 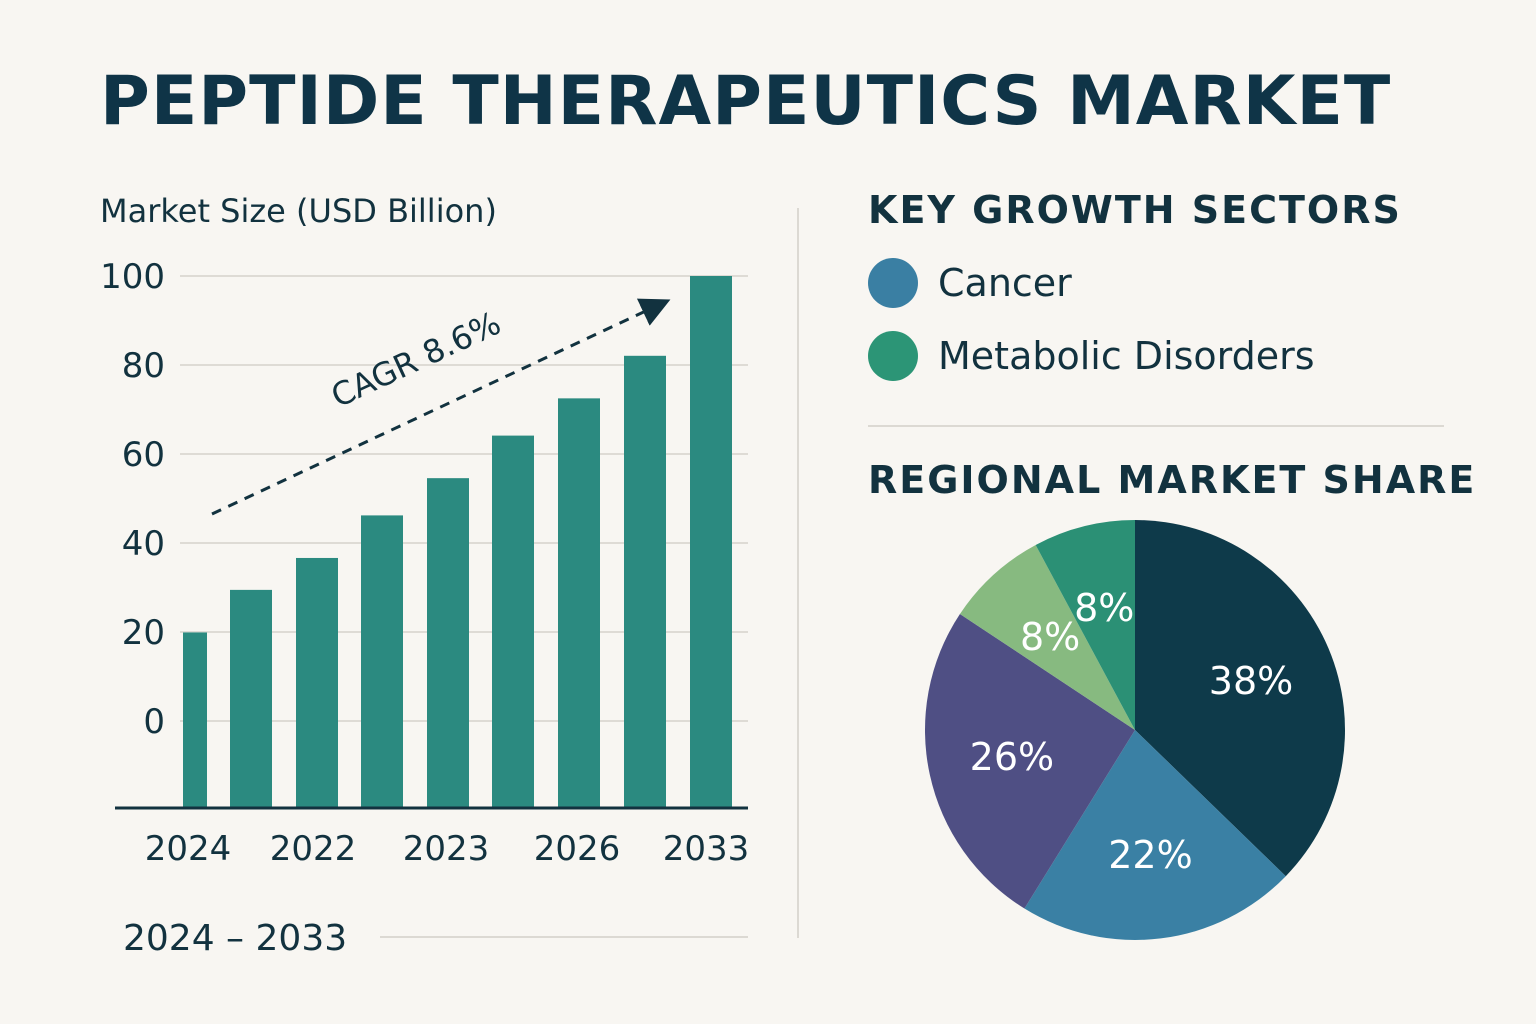 I want to click on metabolic-swatch, so click(x=893, y=356).